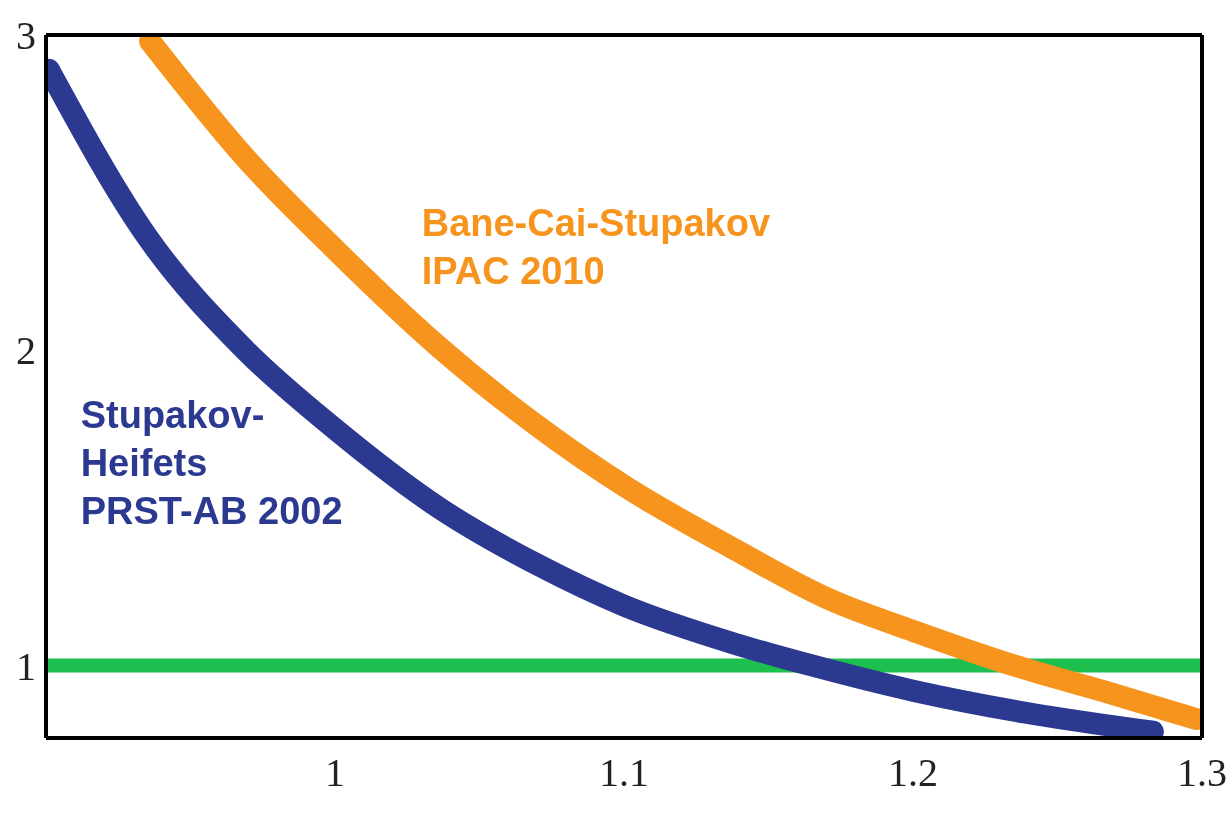 This screenshot has height=829, width=1229. Describe the element at coordinates (624, 773) in the screenshot. I see `x-tick-label: 1.1` at that location.